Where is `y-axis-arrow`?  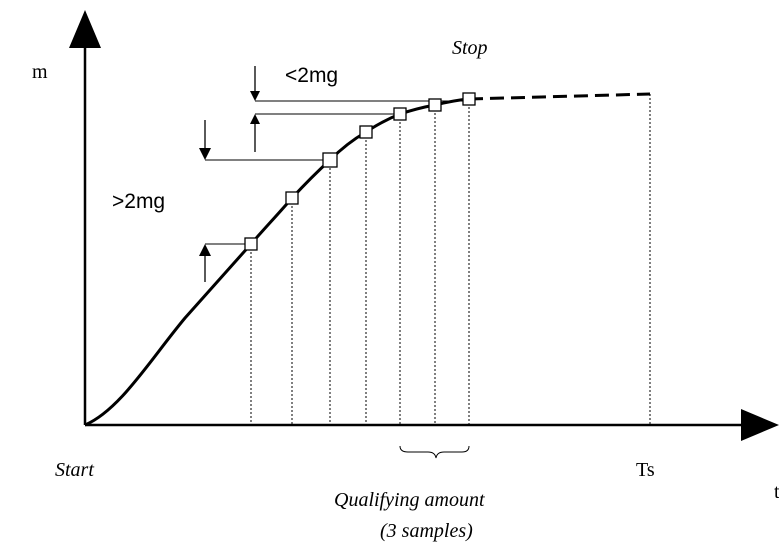 y-axis-arrow is located at coordinates (85, 29).